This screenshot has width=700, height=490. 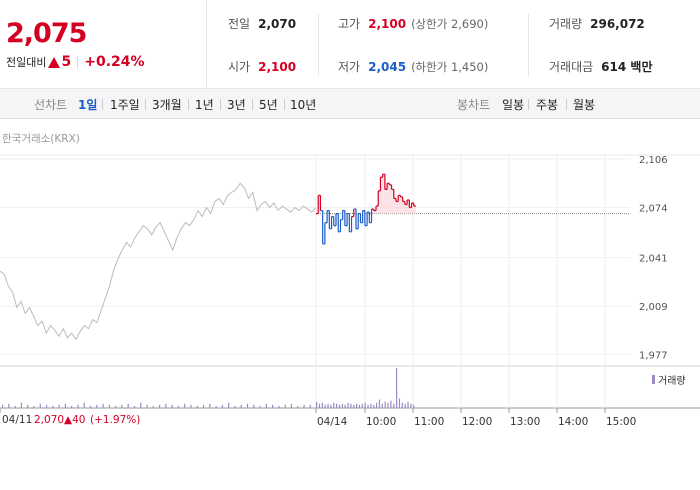 I want to click on change-row: 전일대비 5 +0.24%, so click(x=75, y=62).